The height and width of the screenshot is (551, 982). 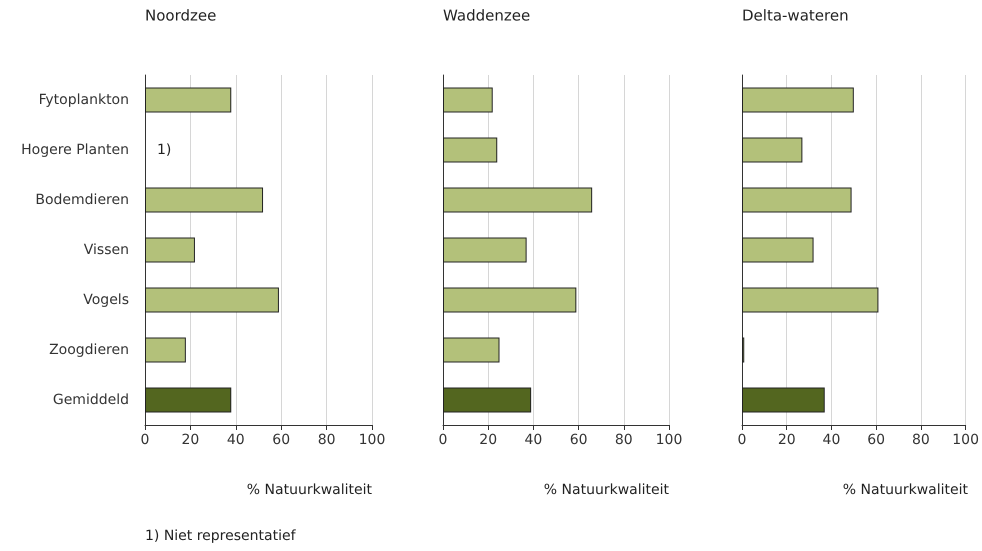 I want to click on chart-title: Delta-wateren, so click(x=795, y=15).